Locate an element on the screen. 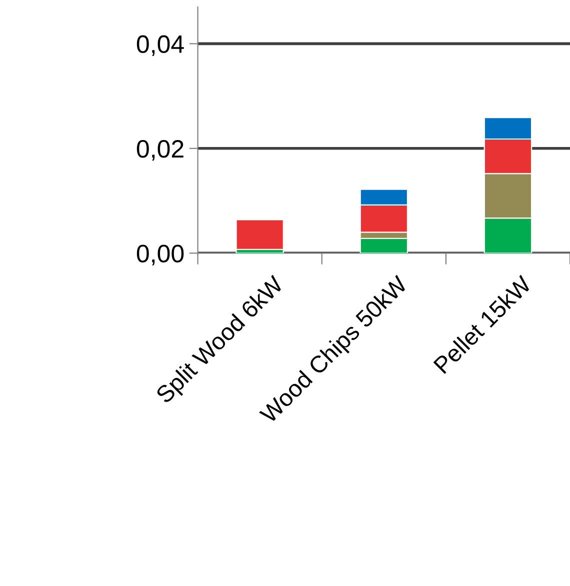 This screenshot has width=570, height=586. y-tick-label: 0,04 is located at coordinates (160, 45).